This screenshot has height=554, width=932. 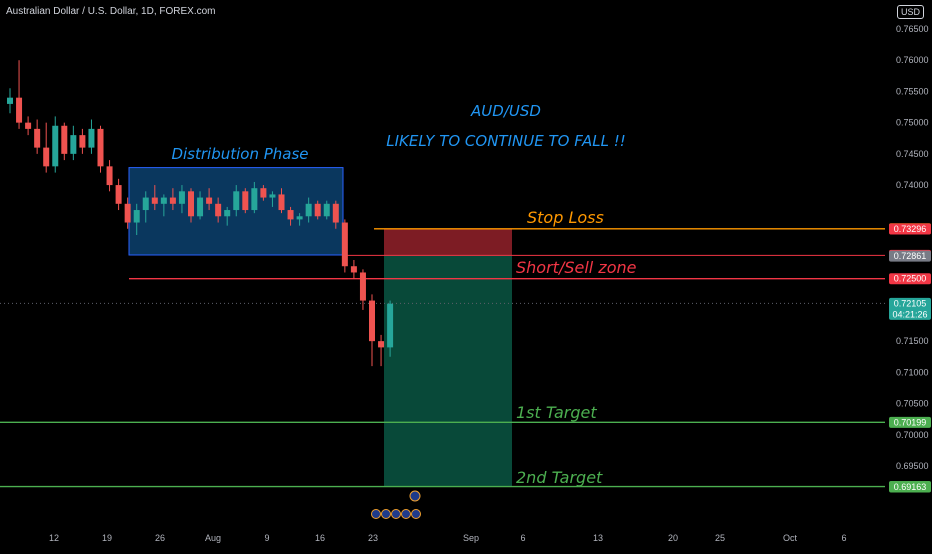 I want to click on countdown-timer: 04:21:26, so click(x=909, y=314).